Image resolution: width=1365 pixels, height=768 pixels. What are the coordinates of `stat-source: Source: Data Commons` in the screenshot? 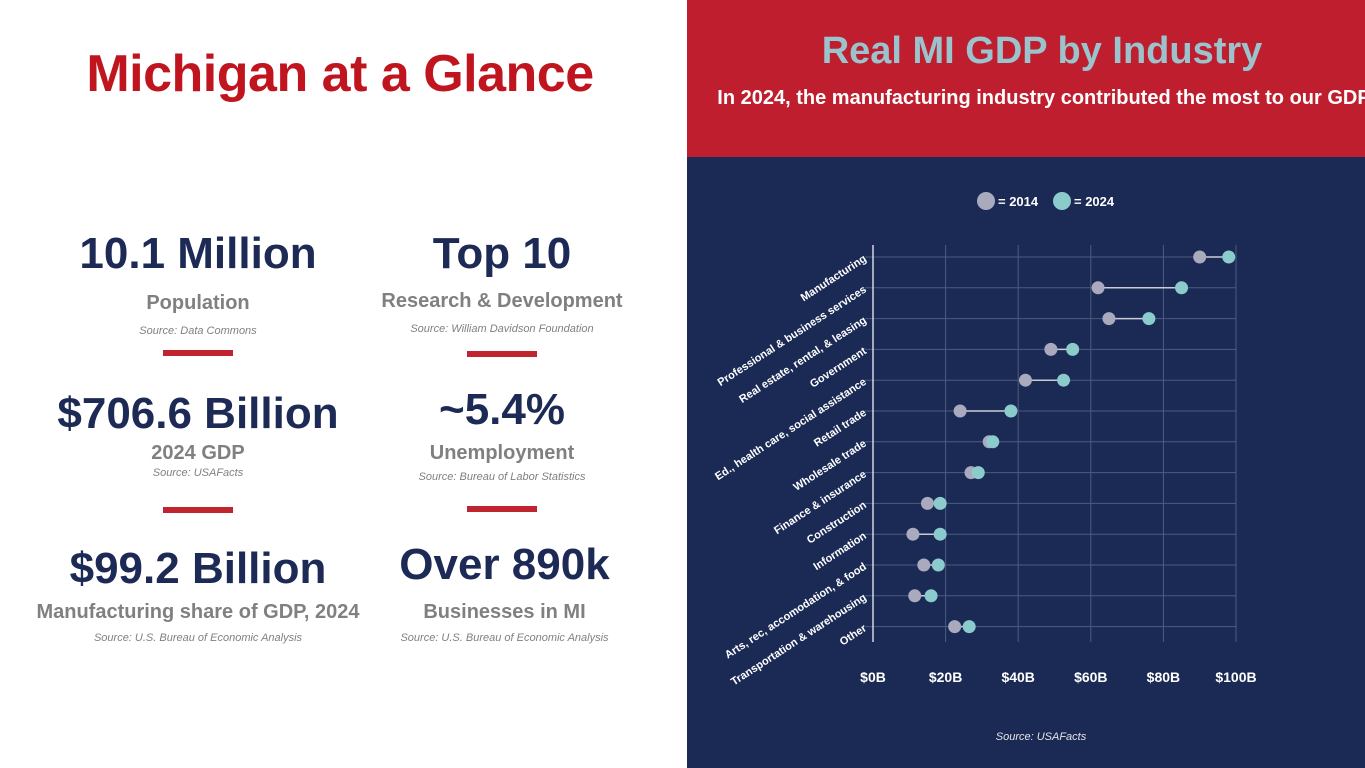 It's located at (198, 331).